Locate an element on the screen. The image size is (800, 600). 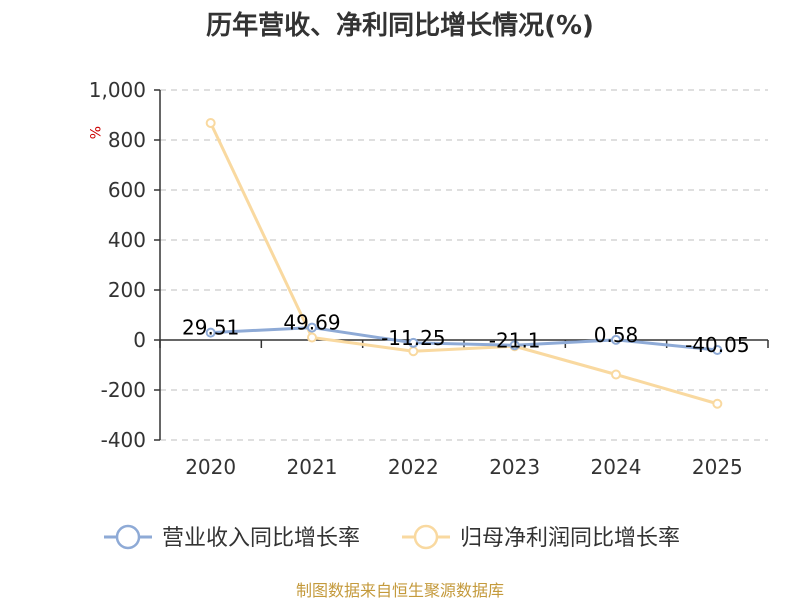
x-tick-label: 2020 is located at coordinates (210, 467).